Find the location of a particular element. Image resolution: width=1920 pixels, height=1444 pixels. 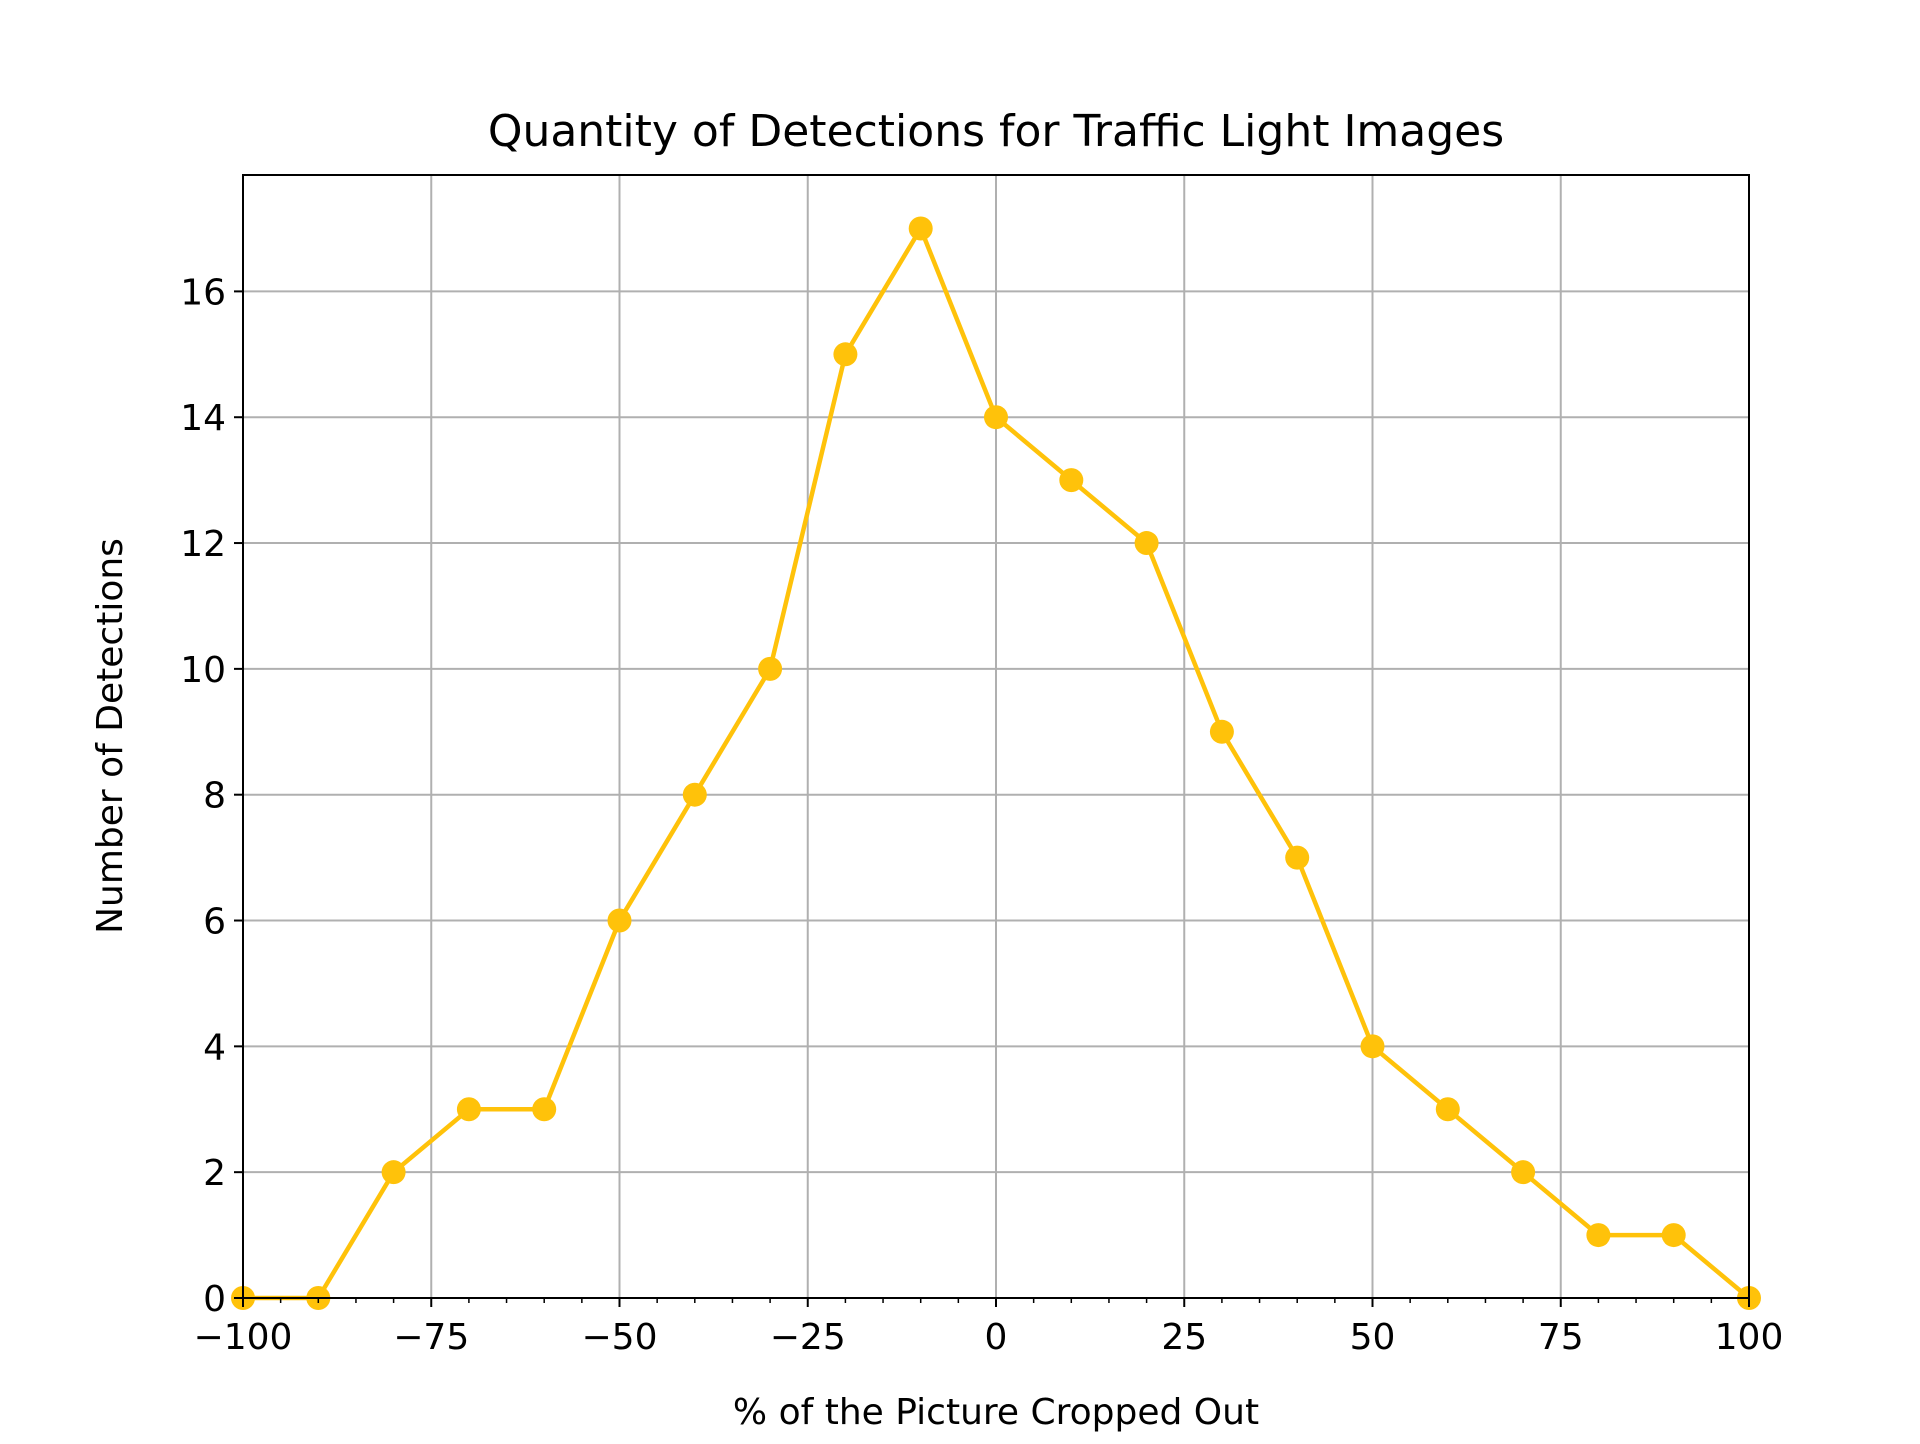

x-tick-label: 25 is located at coordinates (1184, 1337).